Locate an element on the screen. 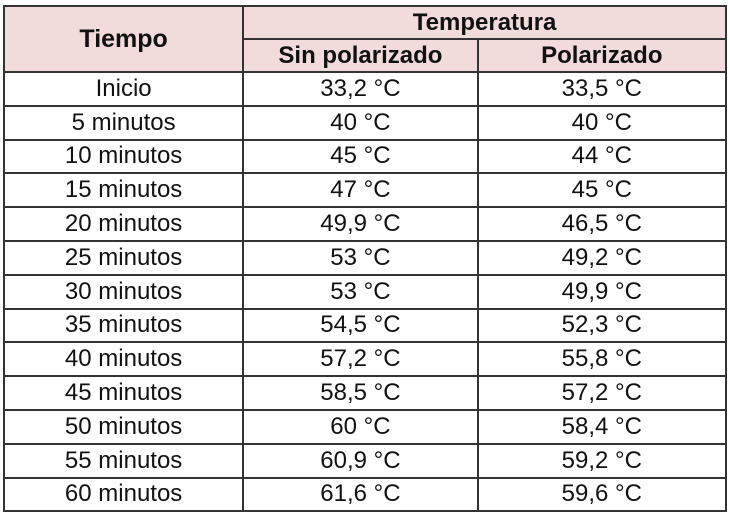 The height and width of the screenshot is (517, 730). time-cell: 45 minutos is located at coordinates (123, 393).